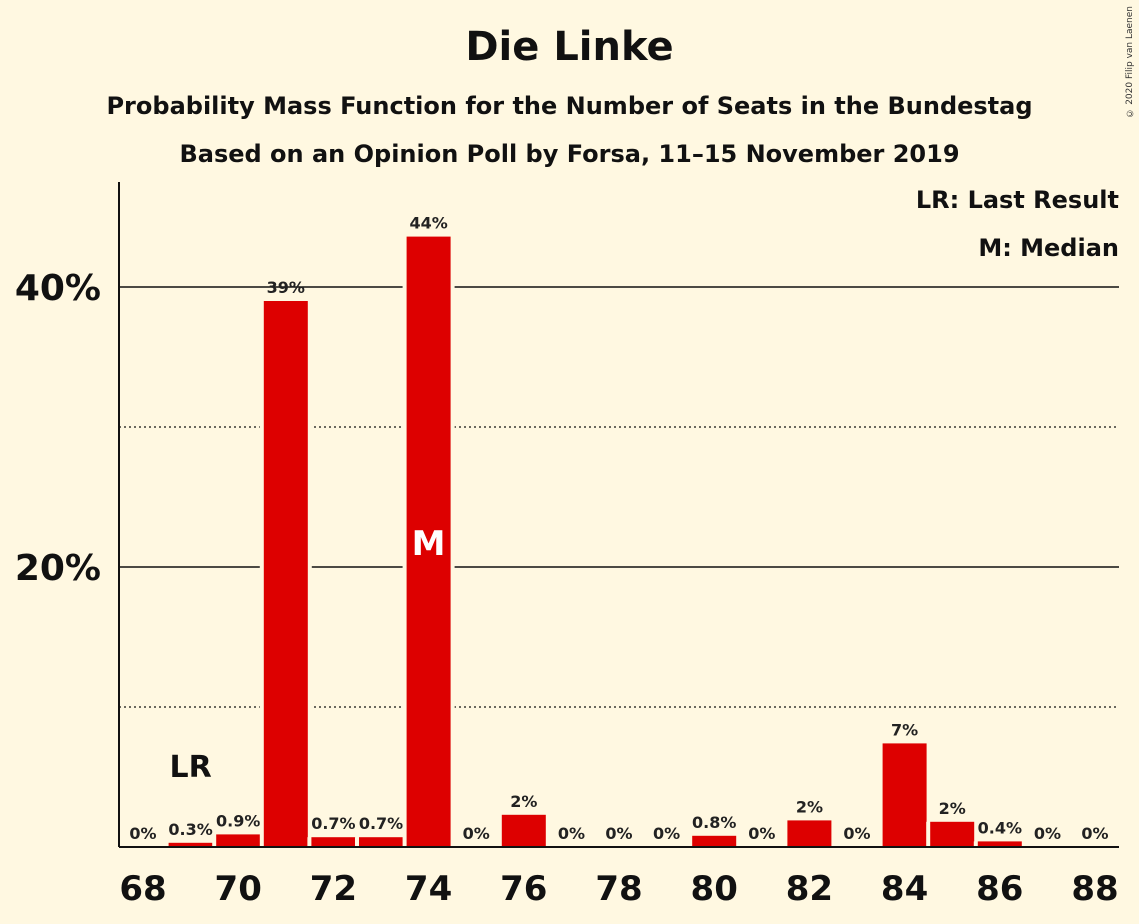  I want to click on median-marker: M, so click(429, 544).